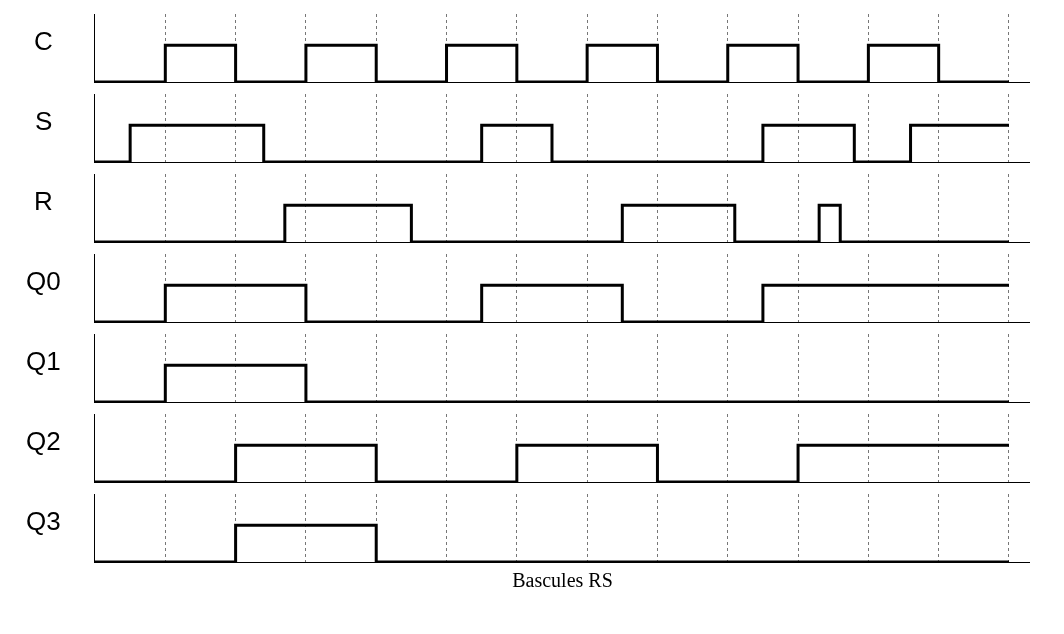 The width and height of the screenshot is (1064, 634). I want to click on y-axis-title: Q0, so click(43, 281).